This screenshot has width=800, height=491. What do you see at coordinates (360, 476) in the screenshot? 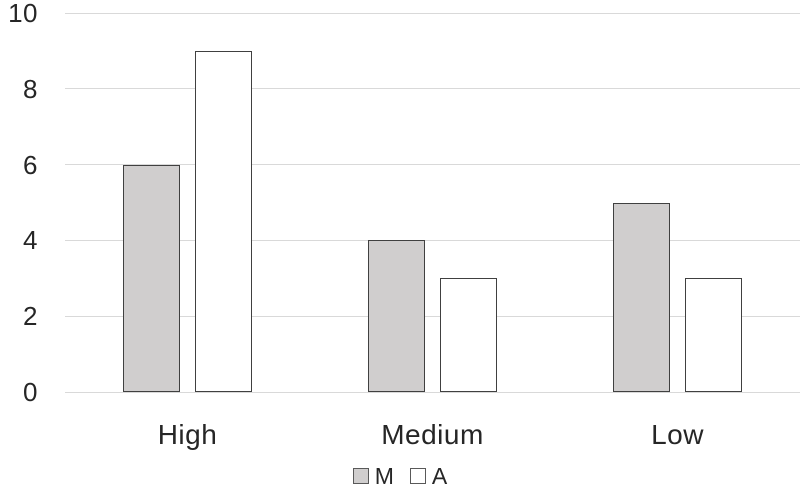
I see `legend-swatch-m` at bounding box center [360, 476].